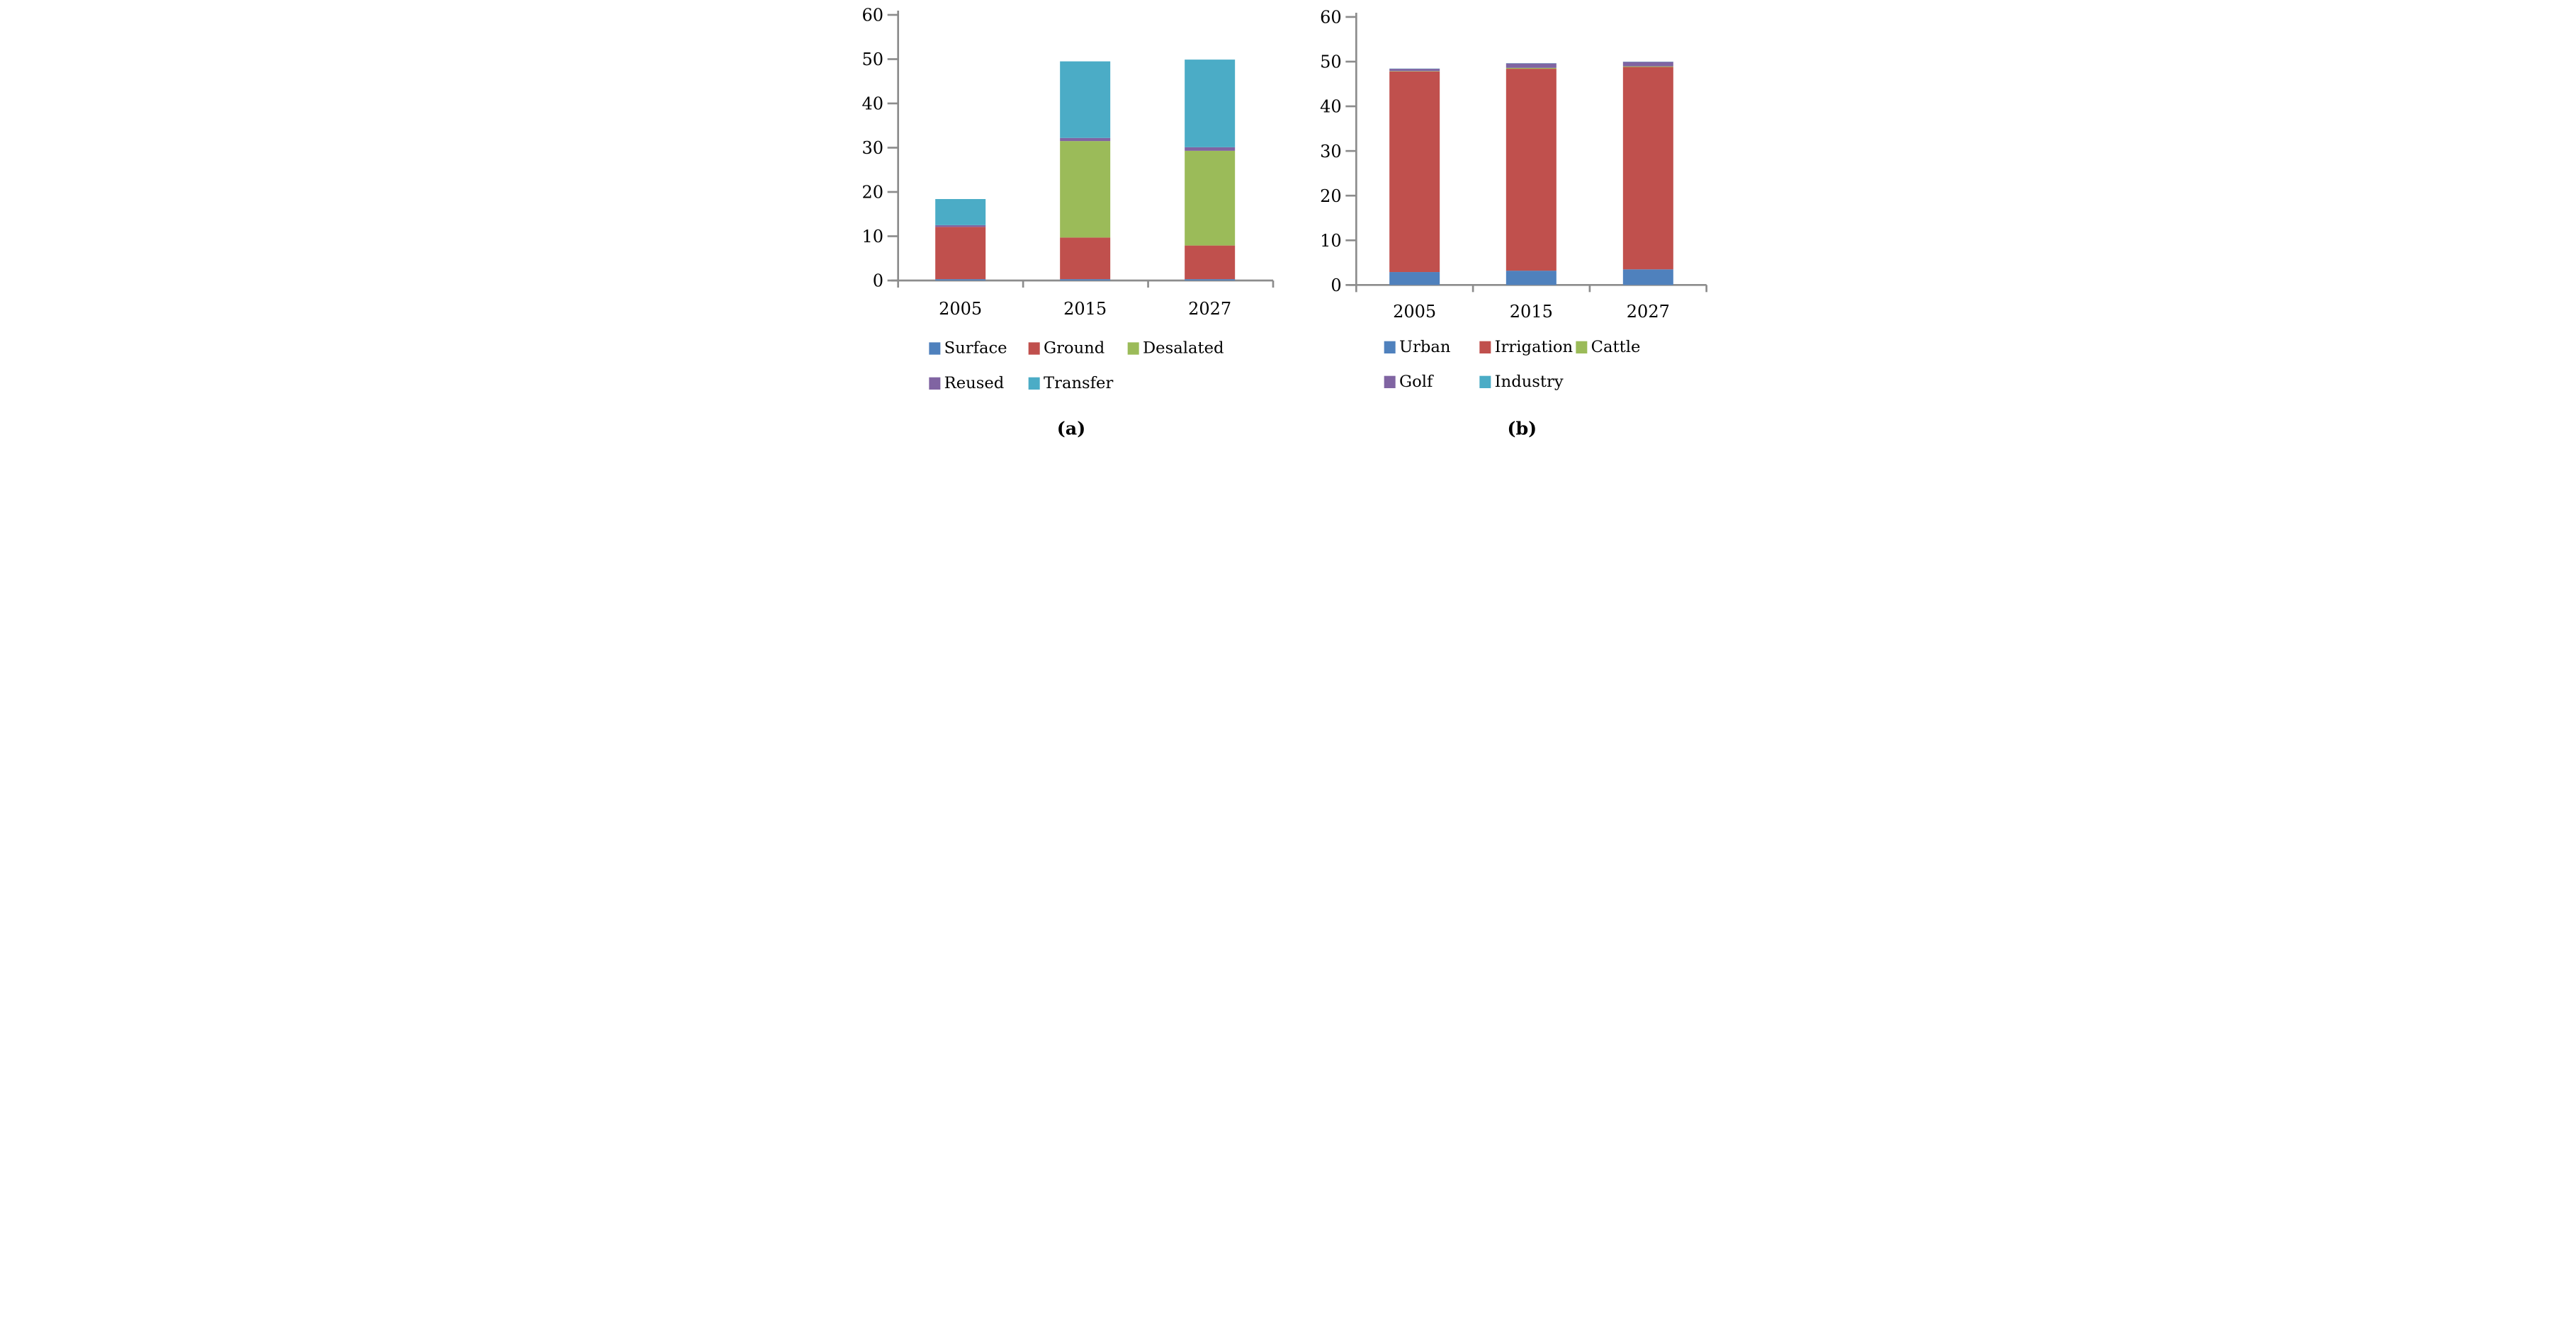 The width and height of the screenshot is (2576, 1326). Describe the element at coordinates (1485, 382) in the screenshot. I see `legend-swatch-industry` at that location.